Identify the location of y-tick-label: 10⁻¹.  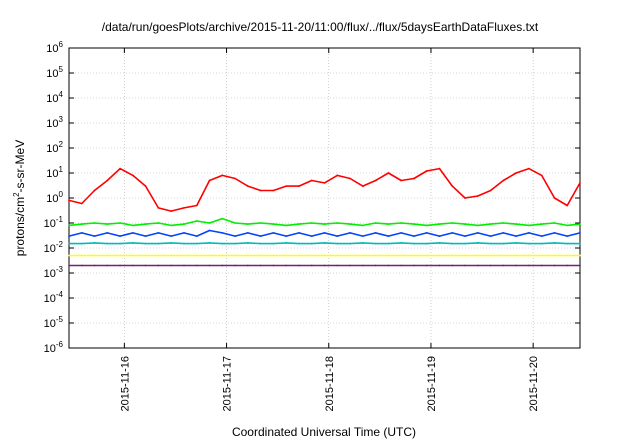
(54, 222).